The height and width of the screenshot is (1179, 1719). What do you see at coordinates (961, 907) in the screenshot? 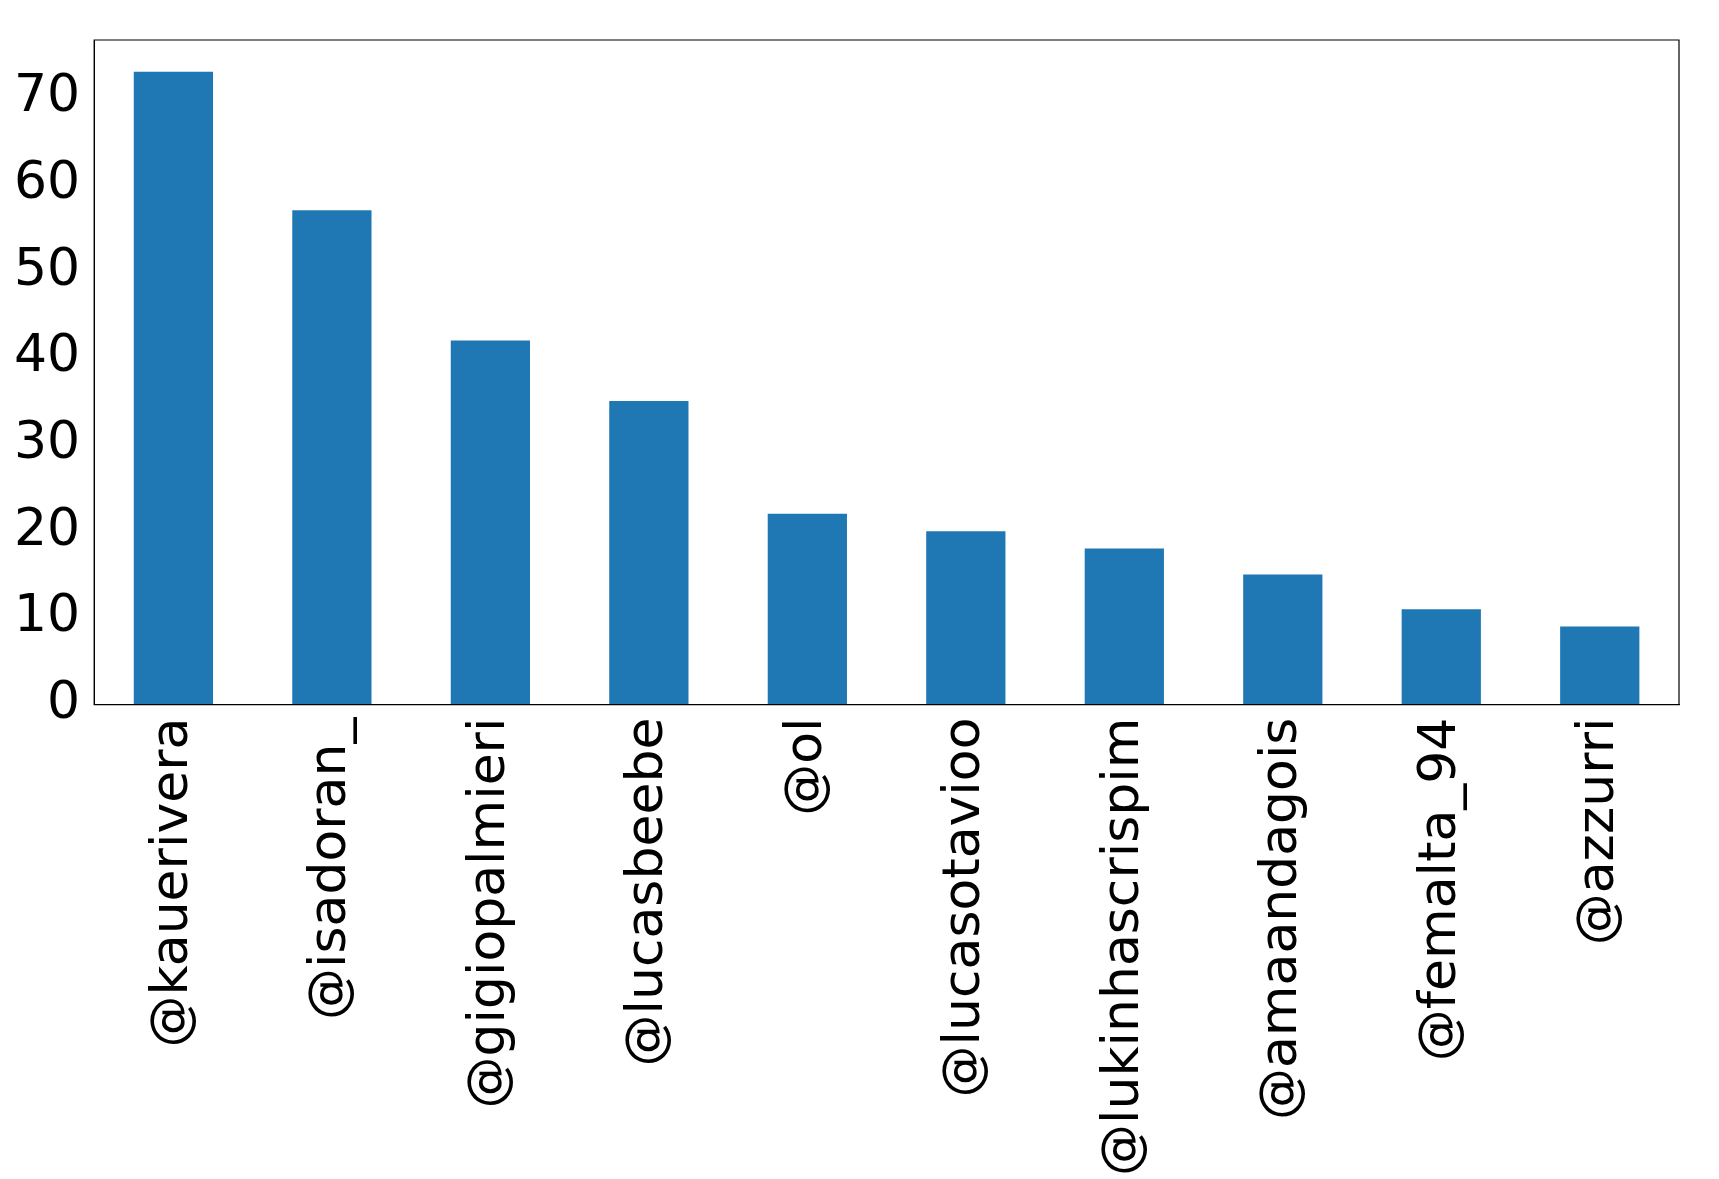
I see `x-tick-label: @lucasotavioo` at bounding box center [961, 907].